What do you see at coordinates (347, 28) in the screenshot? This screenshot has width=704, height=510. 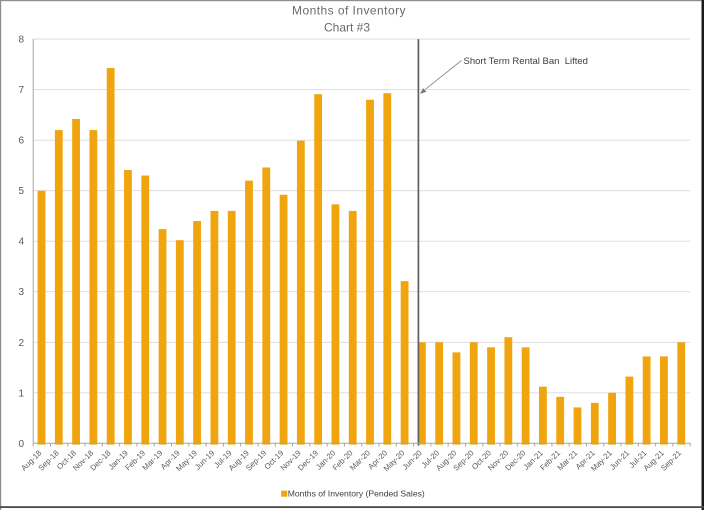 I see `svg-text: Chart #3` at bounding box center [347, 28].